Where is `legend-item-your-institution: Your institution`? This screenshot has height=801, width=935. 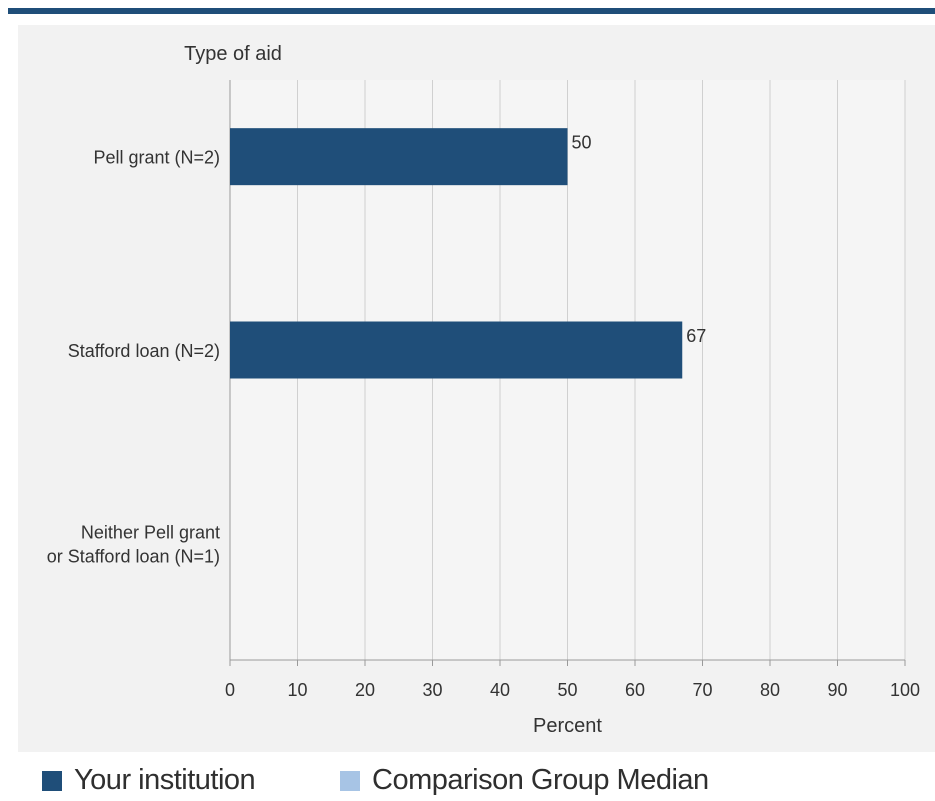
legend-item-your-institution: Your institution is located at coordinates (149, 780).